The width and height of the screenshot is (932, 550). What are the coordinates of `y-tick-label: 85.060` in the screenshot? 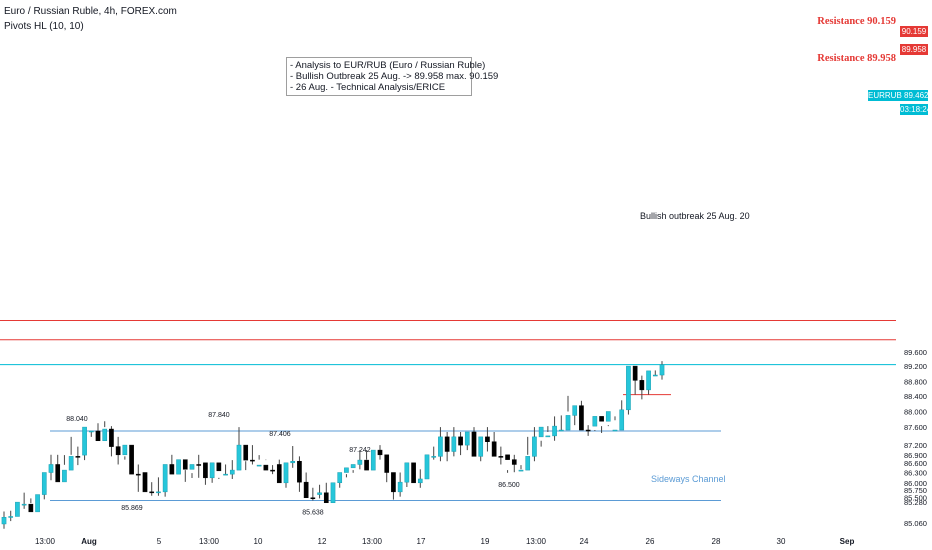 It's located at (915, 523).